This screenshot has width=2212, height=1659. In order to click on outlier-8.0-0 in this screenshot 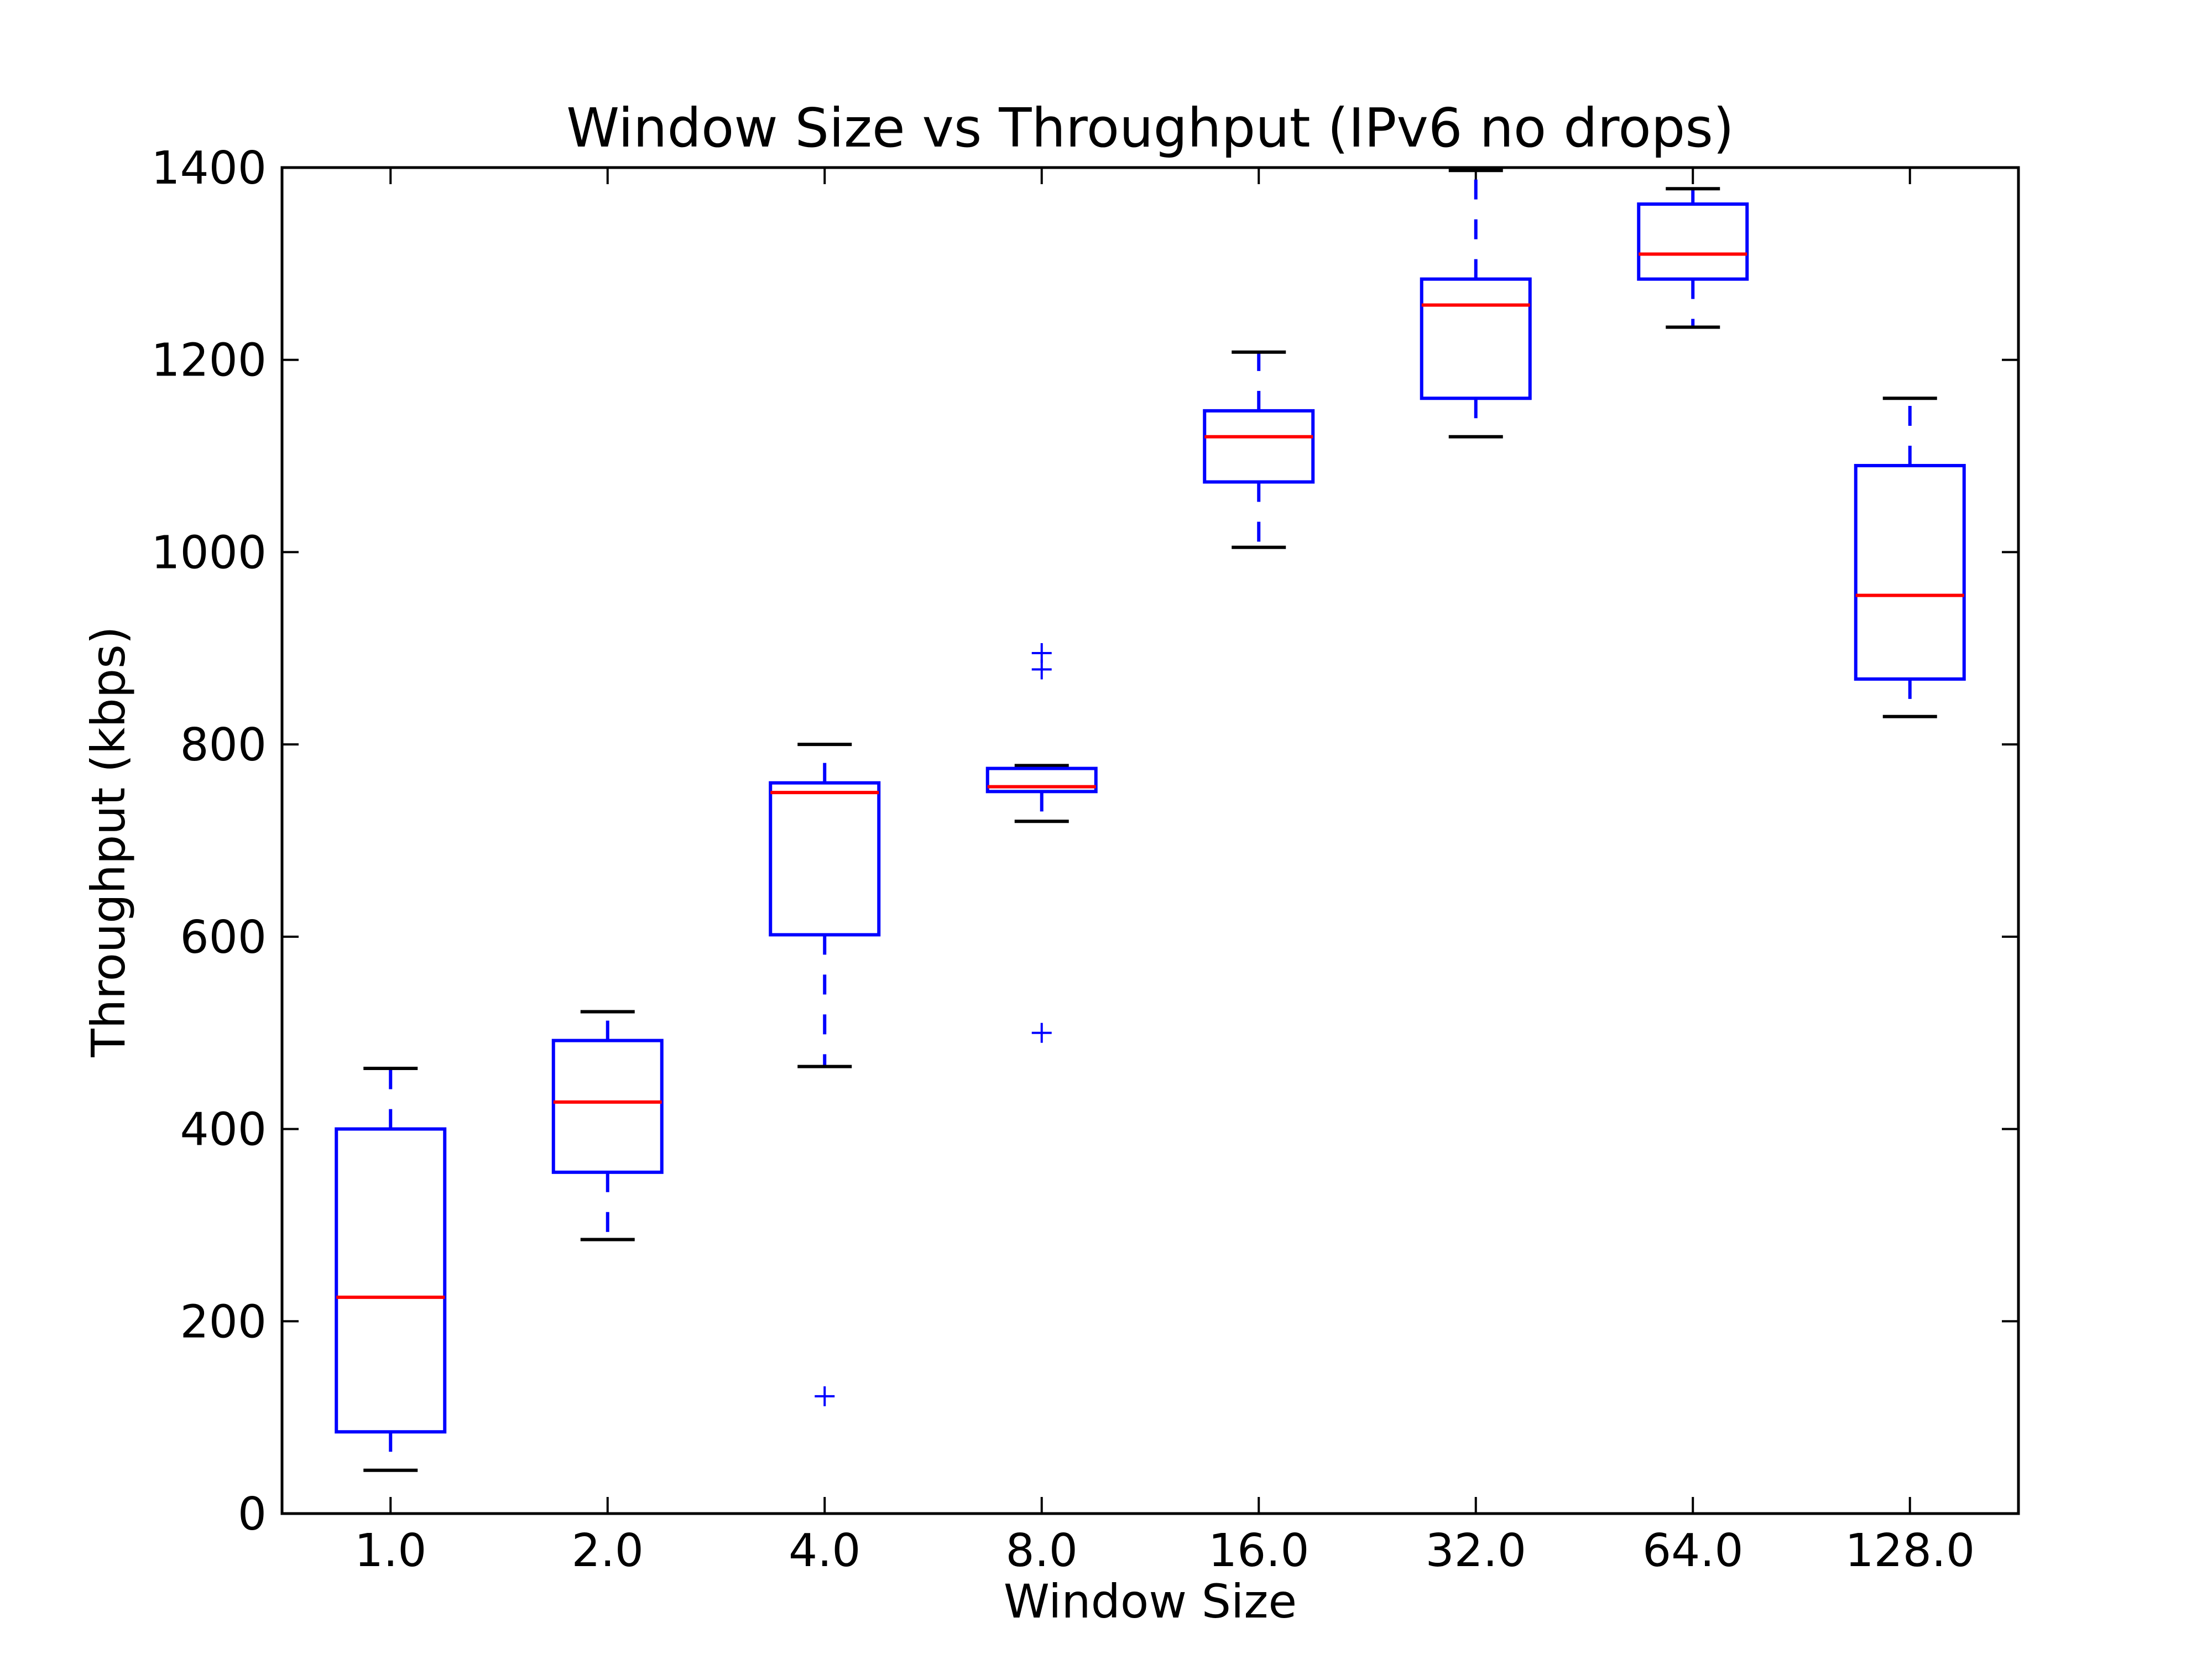, I will do `click(1041, 1033)`.